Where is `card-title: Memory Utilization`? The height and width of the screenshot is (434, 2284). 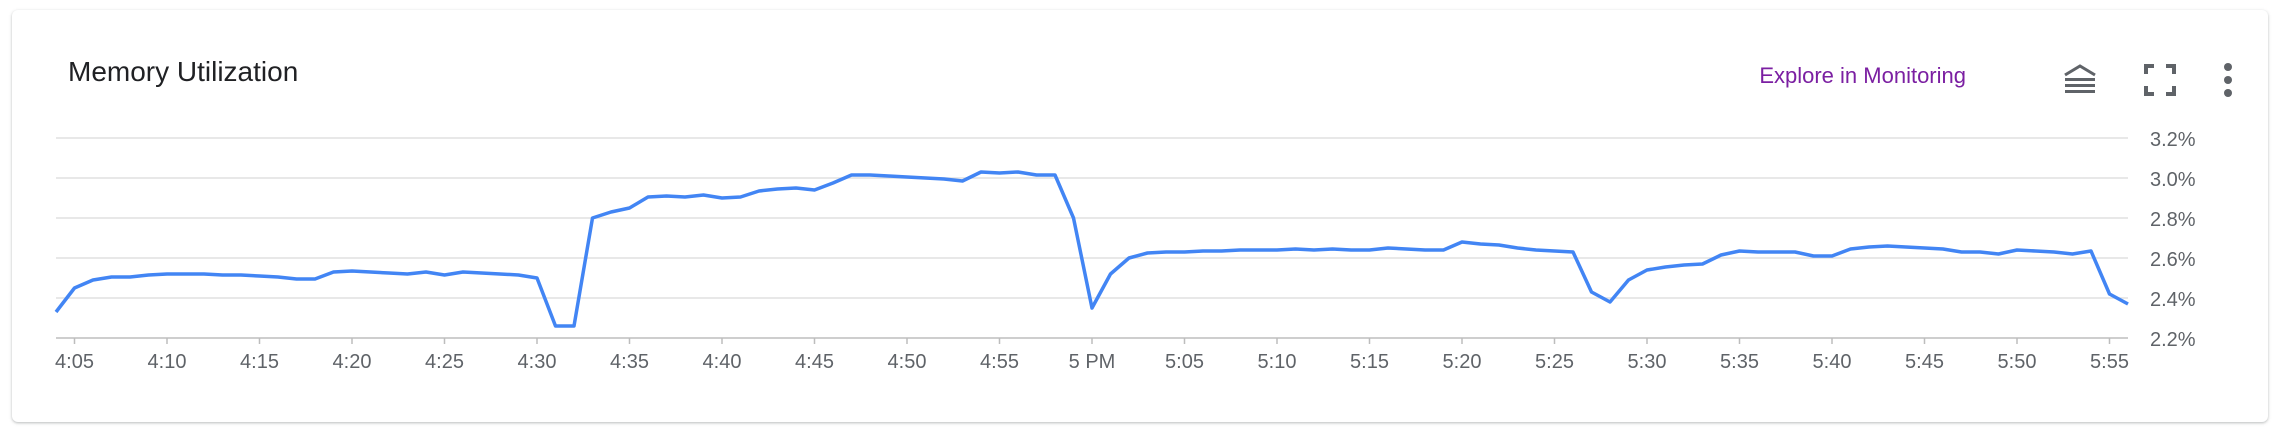 card-title: Memory Utilization is located at coordinates (183, 71).